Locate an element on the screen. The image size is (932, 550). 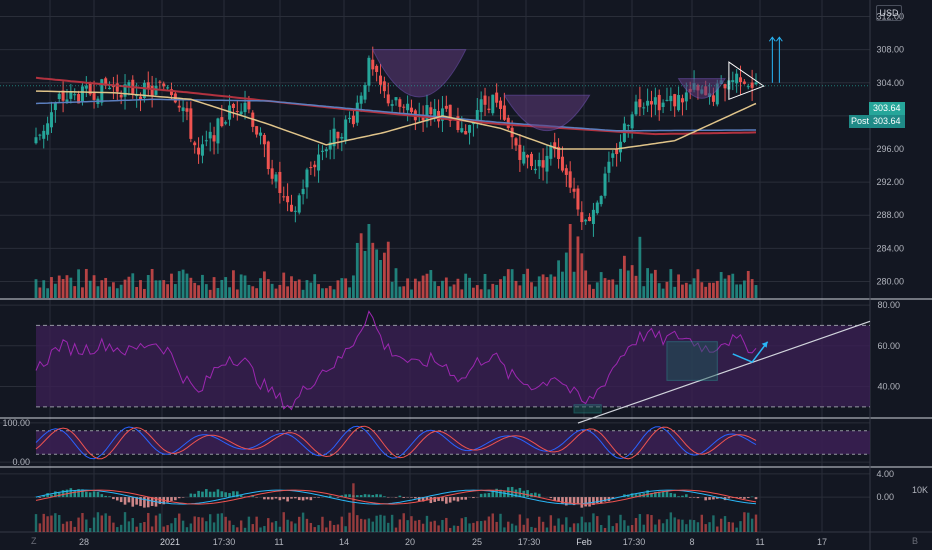
price-tick-label: 296.00 is located at coordinates (890, 149).